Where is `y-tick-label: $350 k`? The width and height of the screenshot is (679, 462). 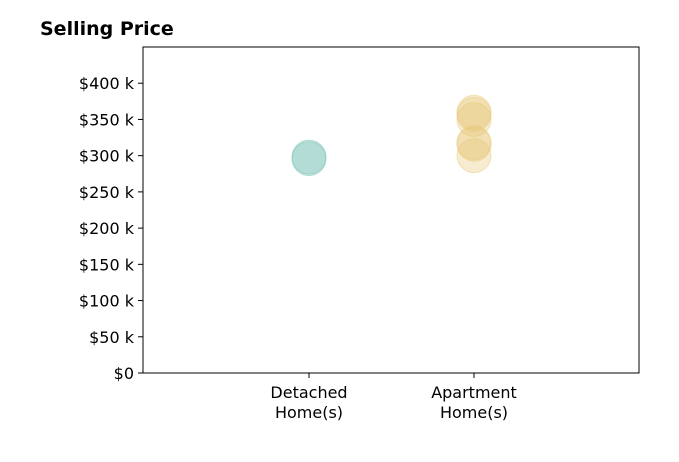
y-tick-label: $350 k is located at coordinates (107, 119).